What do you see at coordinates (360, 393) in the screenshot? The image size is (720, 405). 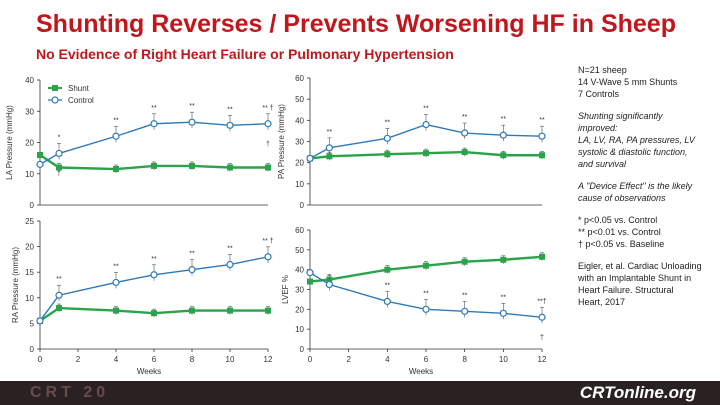 I see `footer-bar: CRT 20 CRTonline.org` at bounding box center [360, 393].